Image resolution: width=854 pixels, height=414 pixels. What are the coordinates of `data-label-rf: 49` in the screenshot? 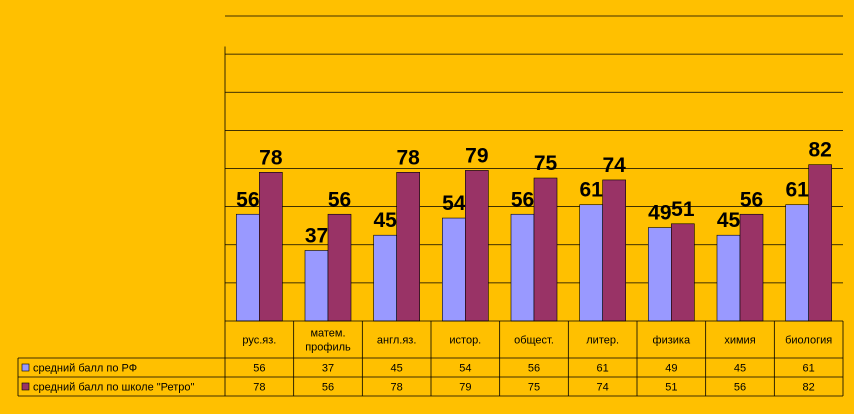 It's located at (659, 213).